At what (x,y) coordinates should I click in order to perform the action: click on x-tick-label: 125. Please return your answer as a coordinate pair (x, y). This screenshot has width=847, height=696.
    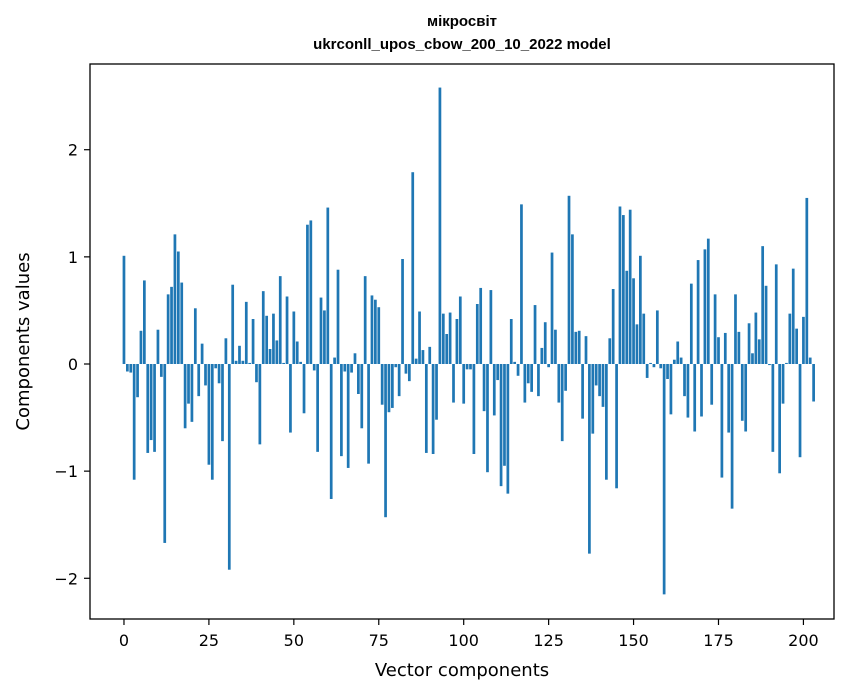
    Looking at the image, I should click on (548, 640).